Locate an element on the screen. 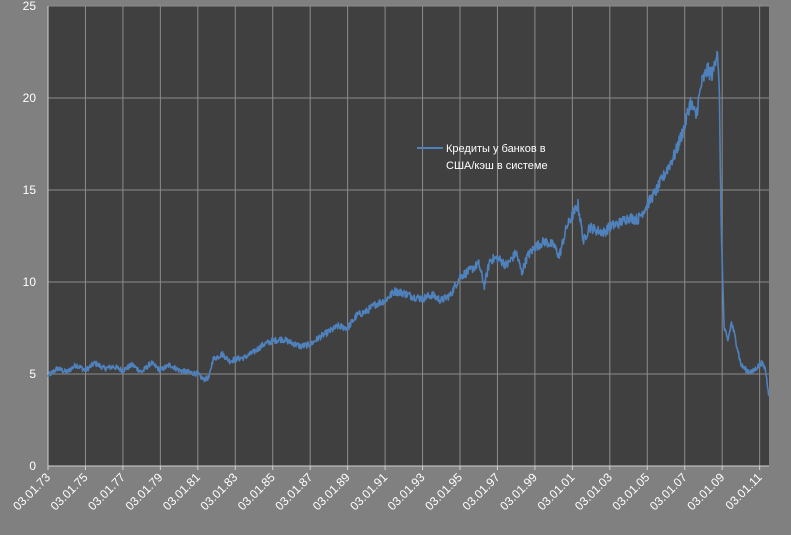 This screenshot has width=791, height=535. y-tick-label: 5 is located at coordinates (32, 374).